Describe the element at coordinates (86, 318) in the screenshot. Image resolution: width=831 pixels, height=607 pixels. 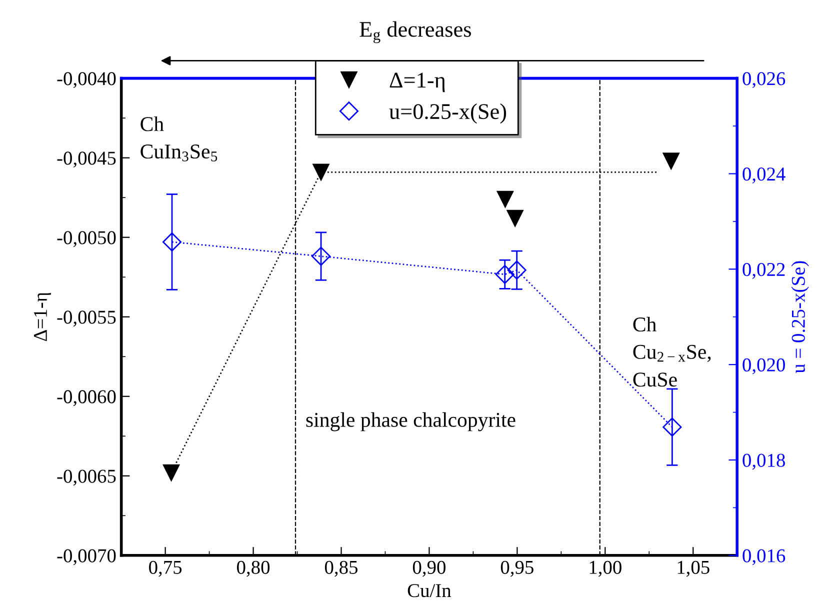
I see `y-tick-label: -0,0055` at that location.